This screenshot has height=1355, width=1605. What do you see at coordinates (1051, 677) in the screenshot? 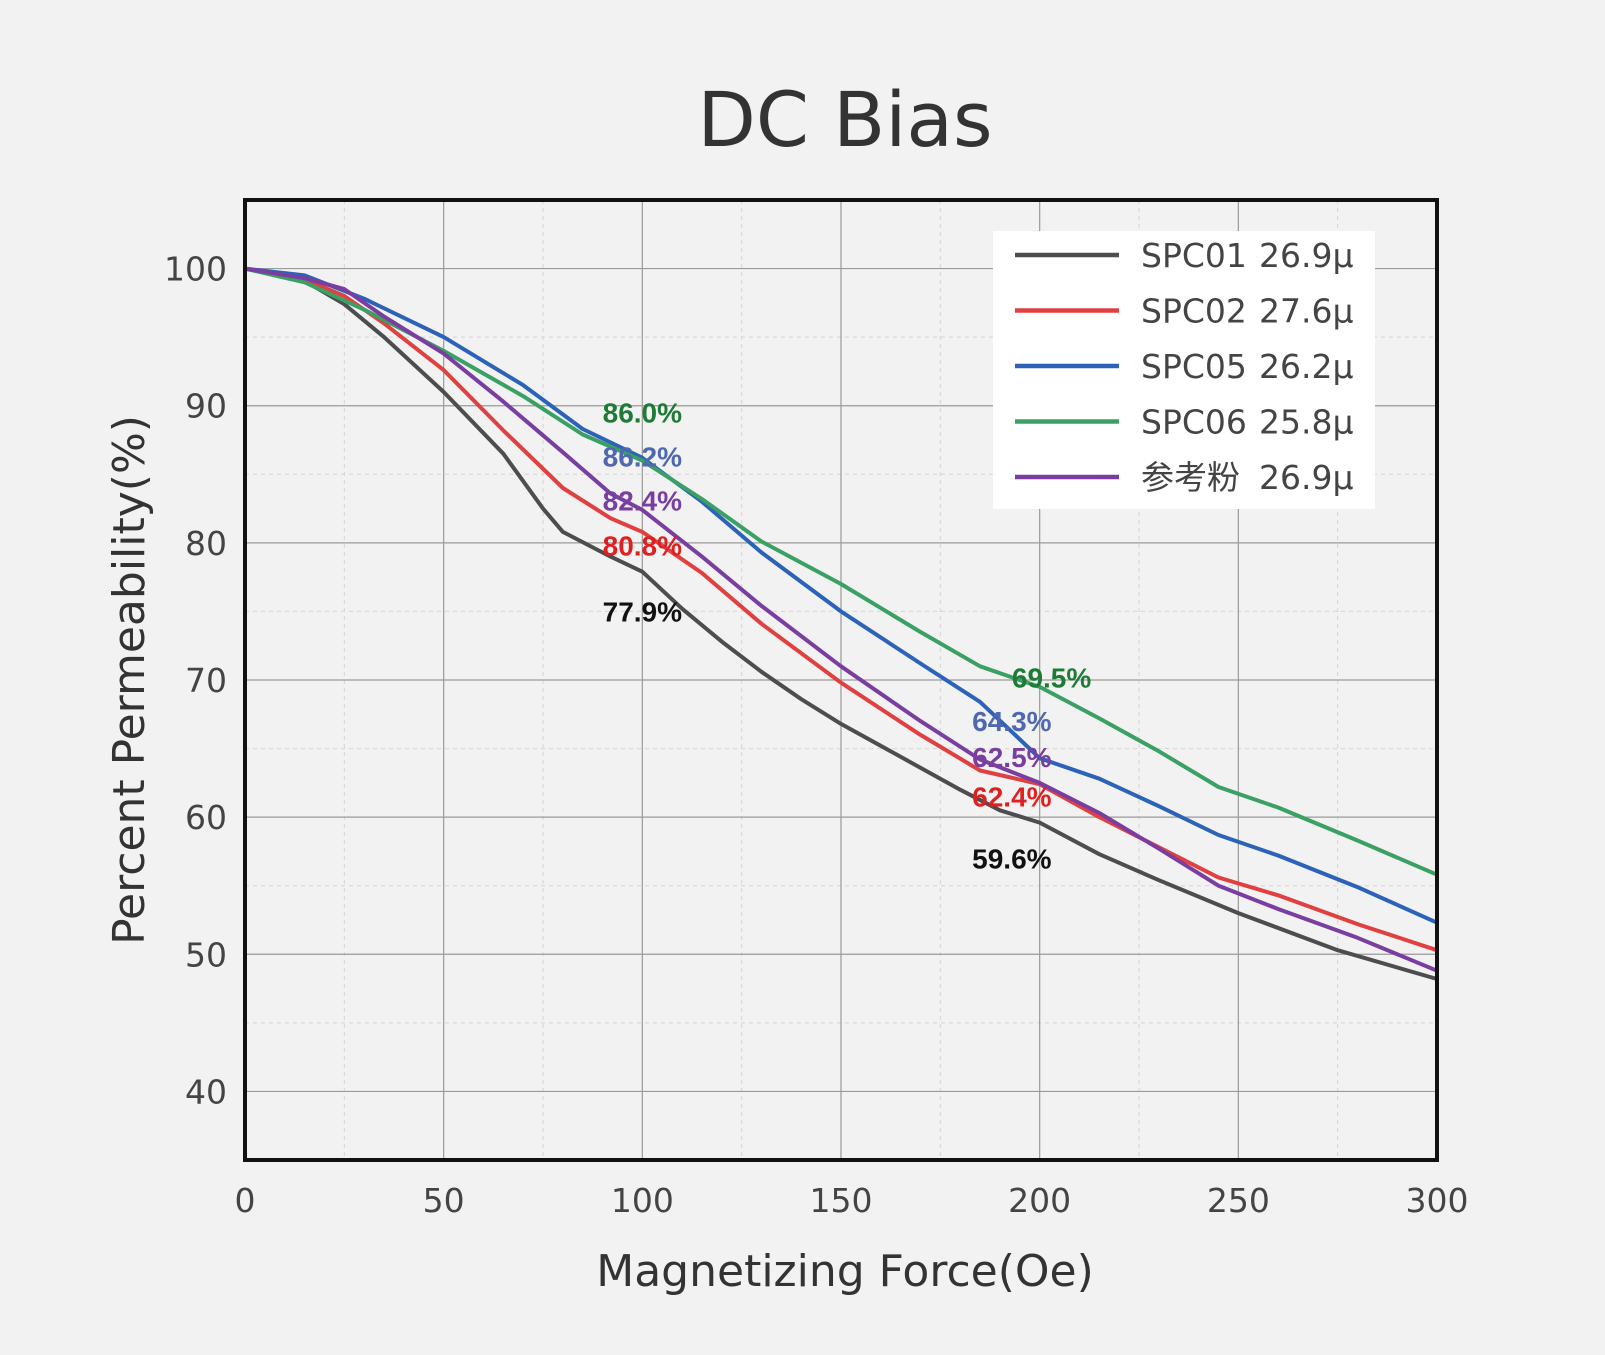
I see `data-label: 69.5%` at bounding box center [1051, 677].